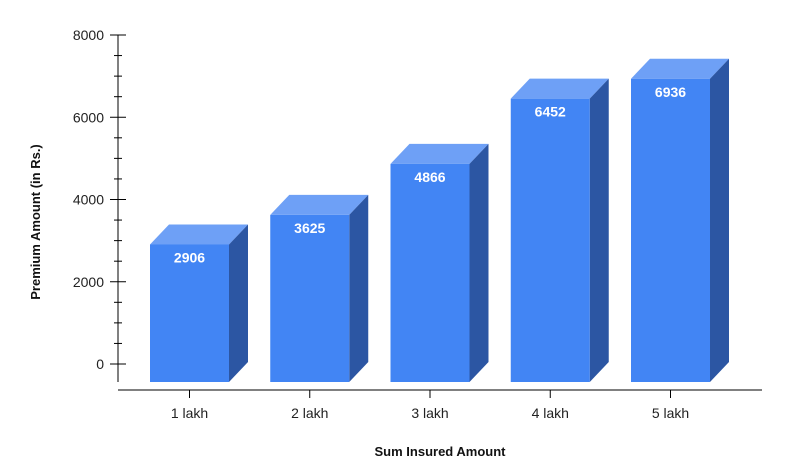  I want to click on x-tick-label: 2 lakh, so click(309, 413).